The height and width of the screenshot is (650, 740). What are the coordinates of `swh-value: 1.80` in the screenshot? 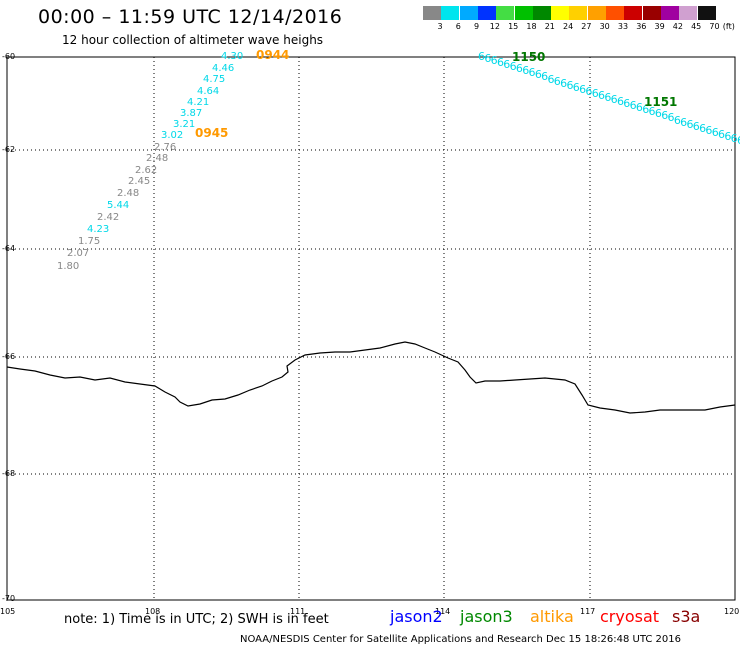 It's located at (68, 266).